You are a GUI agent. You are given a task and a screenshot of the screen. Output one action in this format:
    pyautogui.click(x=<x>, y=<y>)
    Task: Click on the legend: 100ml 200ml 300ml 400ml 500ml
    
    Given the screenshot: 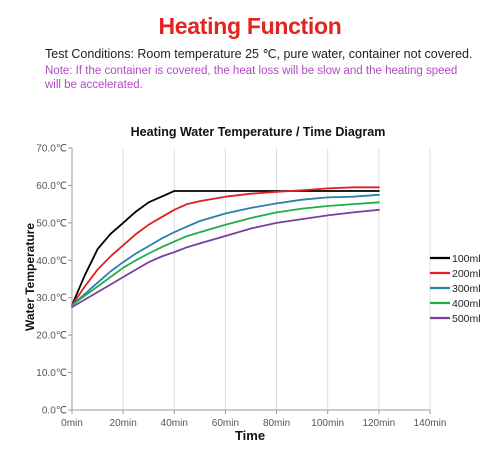 What is the action you would take?
    pyautogui.click(x=455, y=289)
    